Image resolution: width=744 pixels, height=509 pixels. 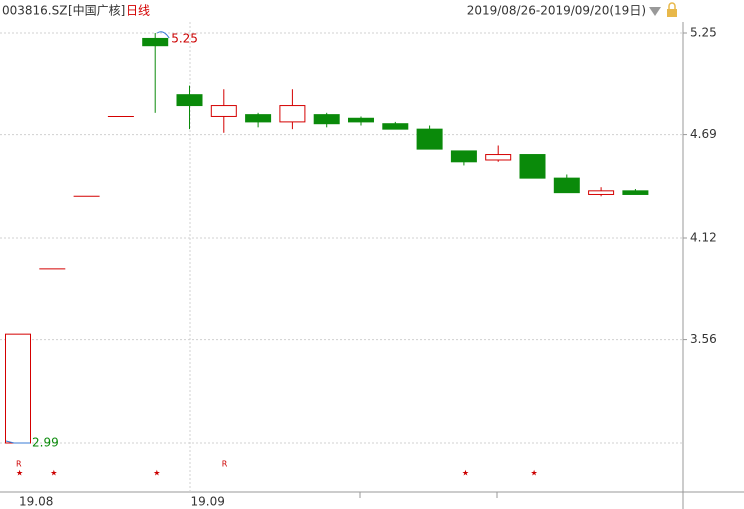 What do you see at coordinates (45, 443) in the screenshot?
I see `min-label: 2.99` at bounding box center [45, 443].